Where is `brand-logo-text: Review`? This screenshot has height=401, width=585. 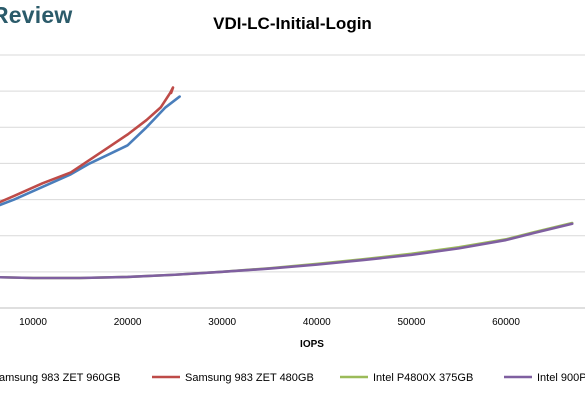
brand-logo-text: Review is located at coordinates (36, 15).